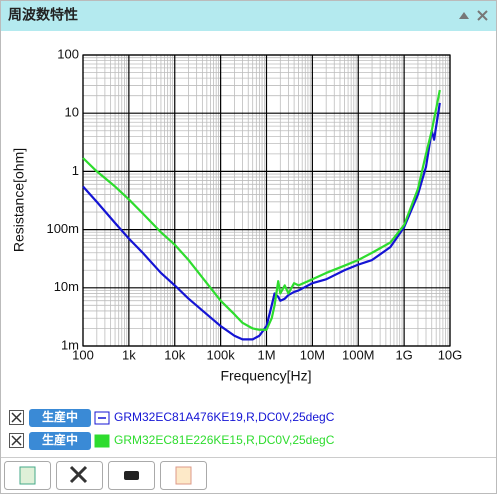  Describe the element at coordinates (102, 441) in the screenshot. I see `legend-swatch` at that location.